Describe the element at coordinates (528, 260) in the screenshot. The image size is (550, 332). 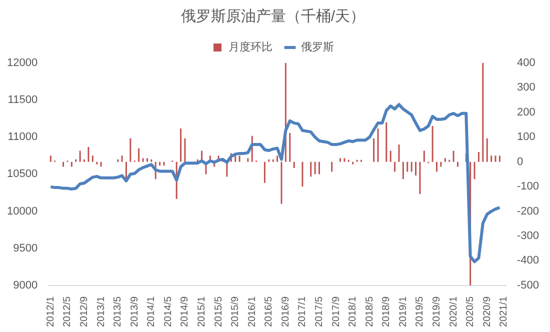
I see `y2-tick-label: -400` at that location.